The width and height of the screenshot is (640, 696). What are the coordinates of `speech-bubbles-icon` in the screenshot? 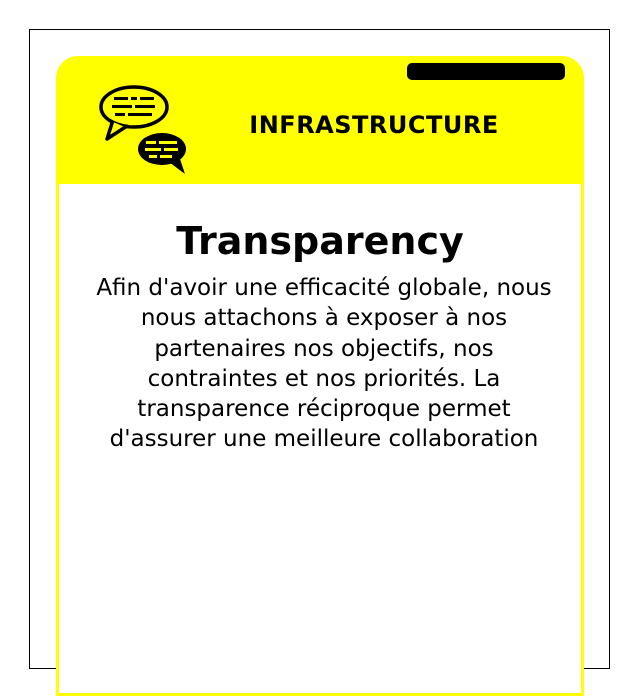 It's located at (142, 129).